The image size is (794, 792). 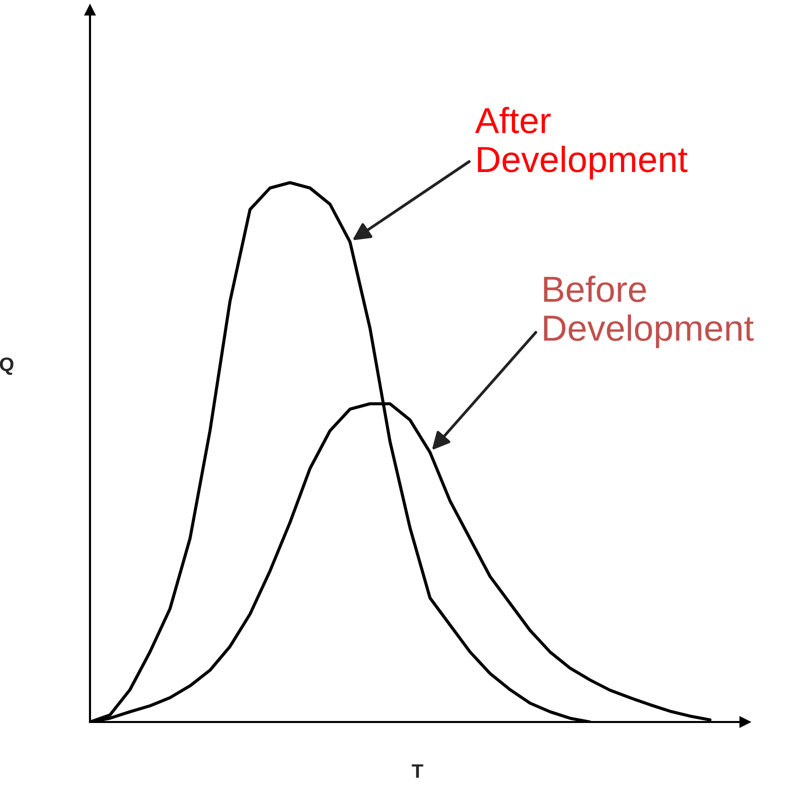 I want to click on text: After Development, so click(x=581, y=143).